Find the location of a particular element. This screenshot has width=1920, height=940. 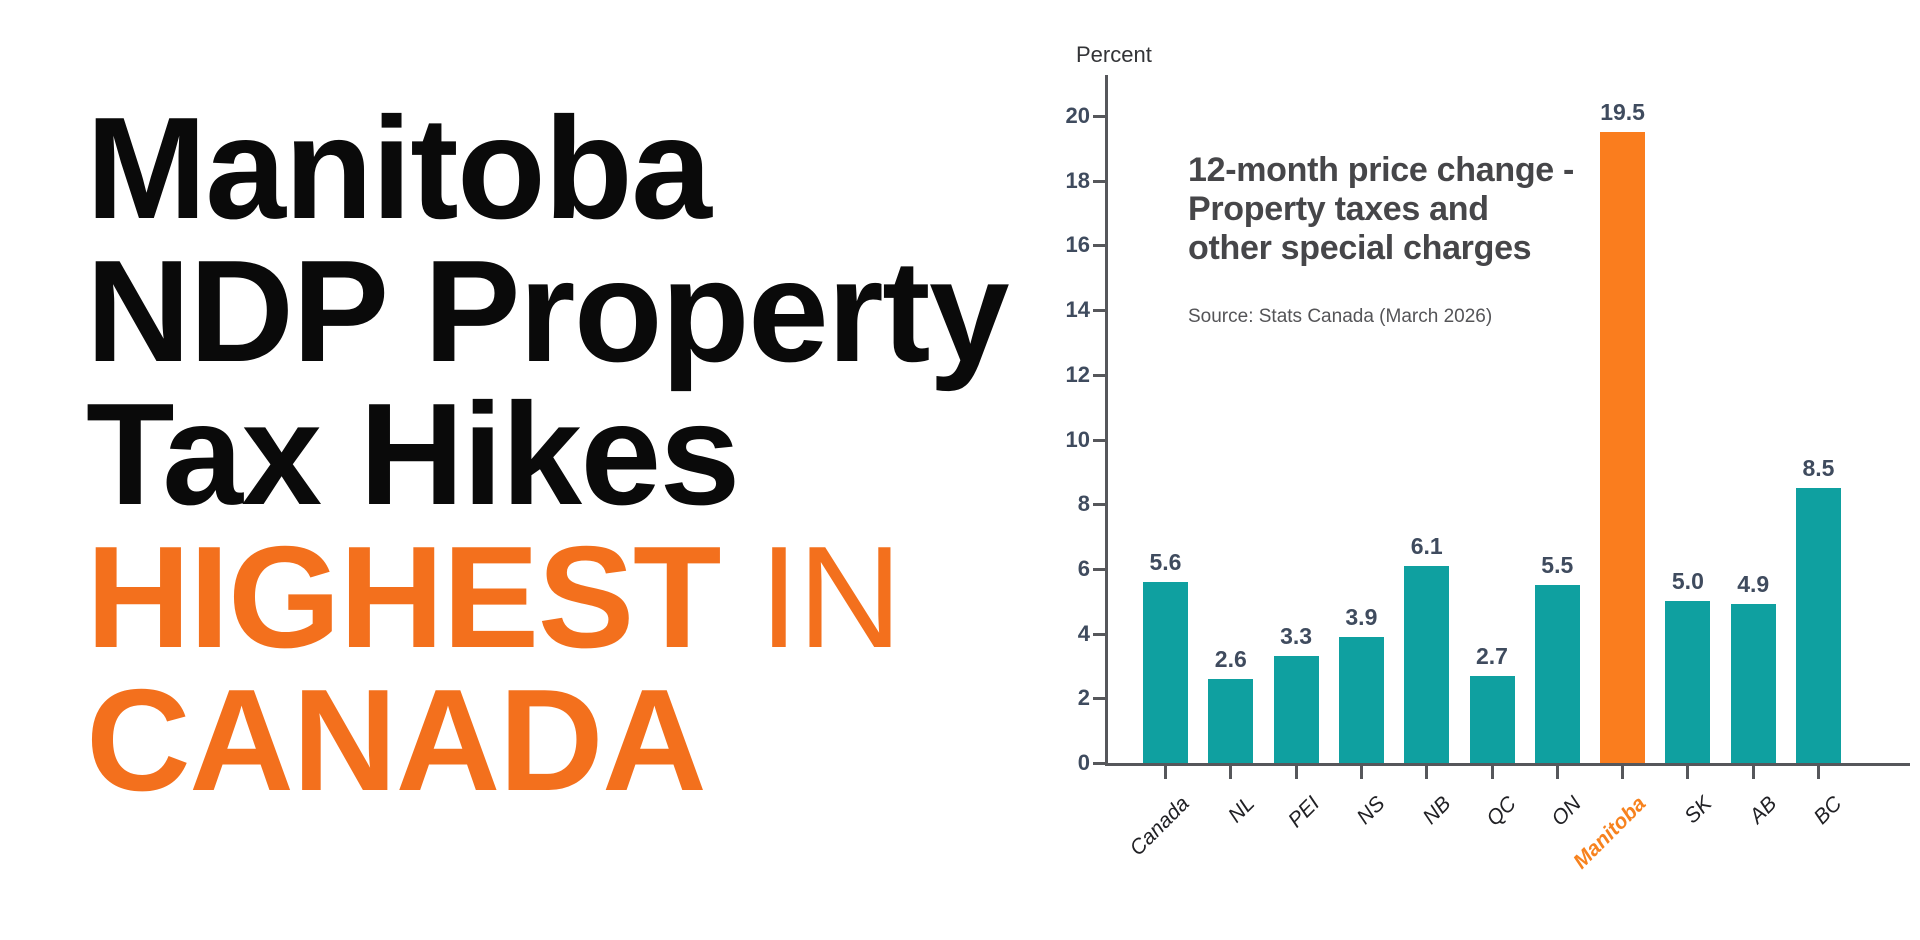

y-tick-label: 6 is located at coordinates (1083, 568).